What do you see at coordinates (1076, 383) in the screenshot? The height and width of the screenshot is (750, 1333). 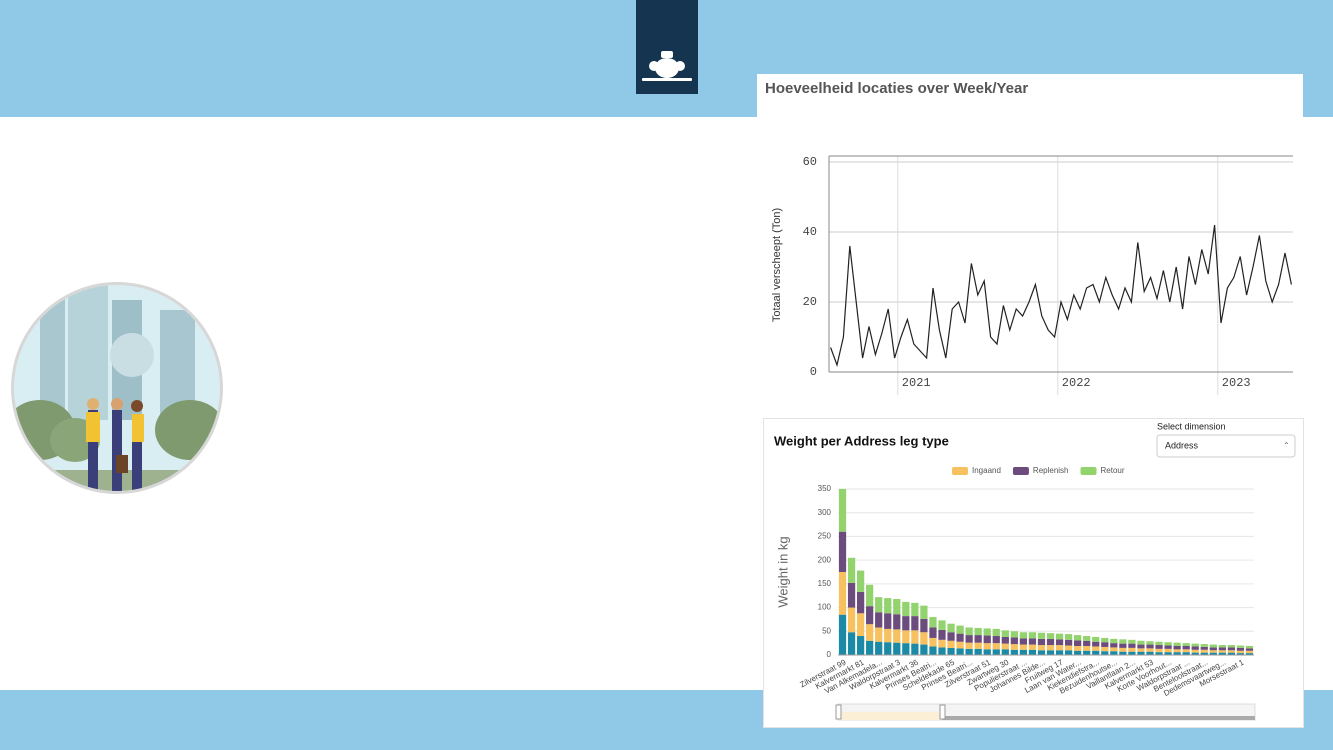 I see `x-tick-label: 2022` at bounding box center [1076, 383].